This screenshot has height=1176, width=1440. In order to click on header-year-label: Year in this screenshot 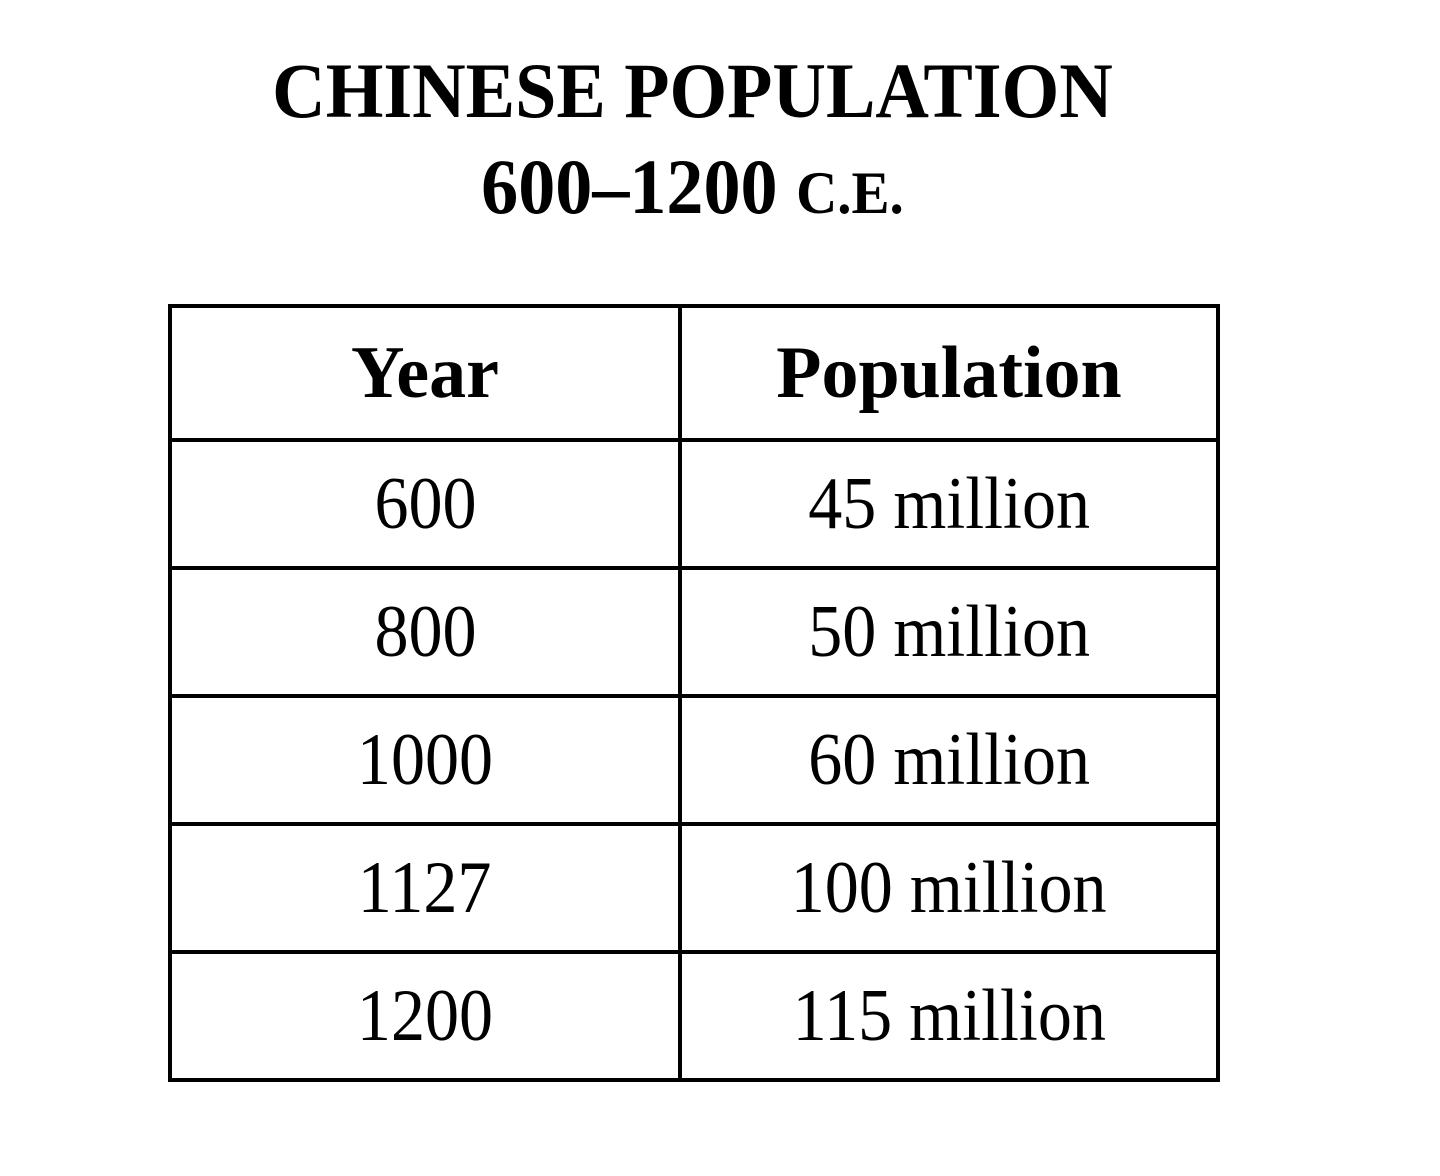, I will do `click(425, 372)`.